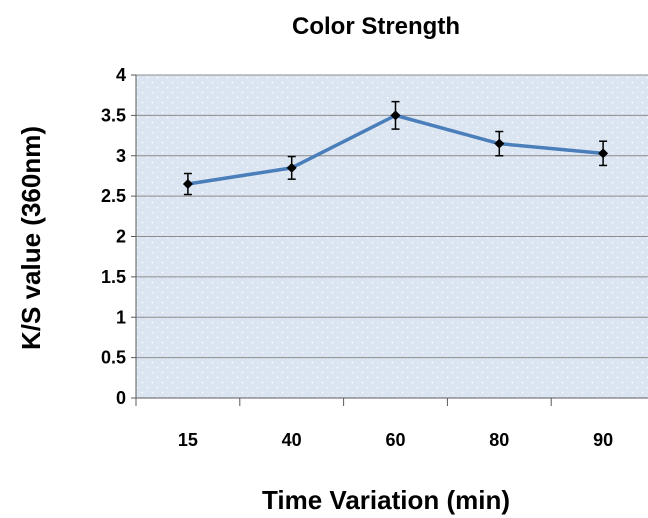  I want to click on x-tick-label: 60, so click(395, 440).